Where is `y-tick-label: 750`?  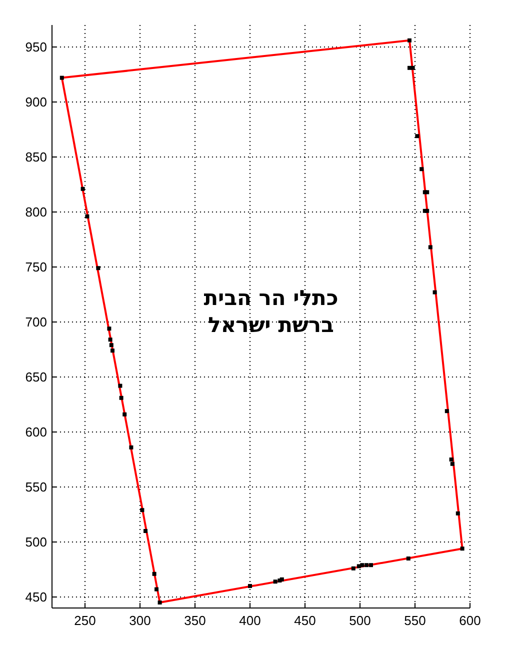 y-tick-label: 750 is located at coordinates (36, 267).